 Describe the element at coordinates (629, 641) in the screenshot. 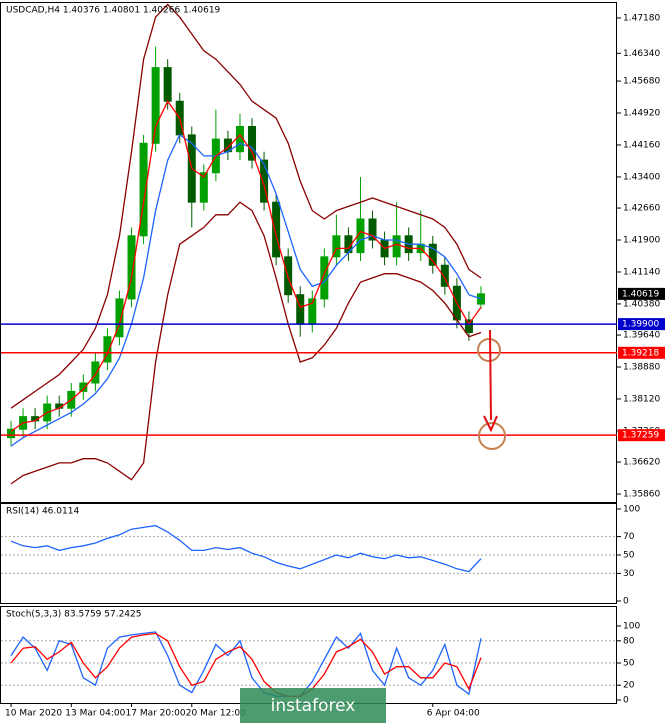

I see `y-tick-label: 80` at that location.